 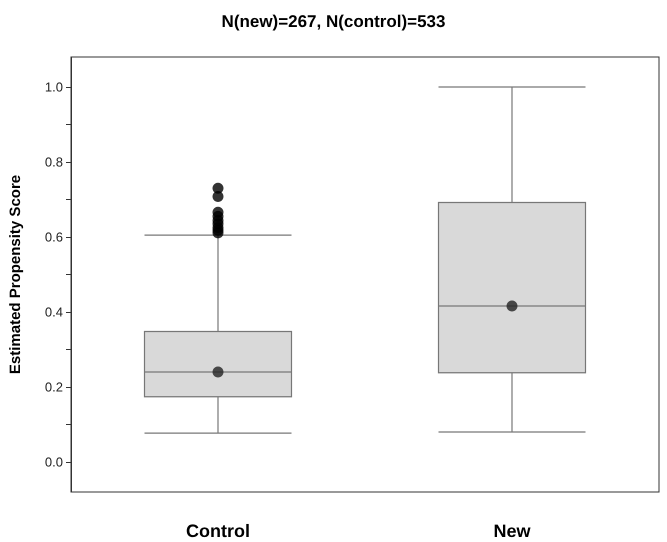 I want to click on x-tick-label: New, so click(x=512, y=531).